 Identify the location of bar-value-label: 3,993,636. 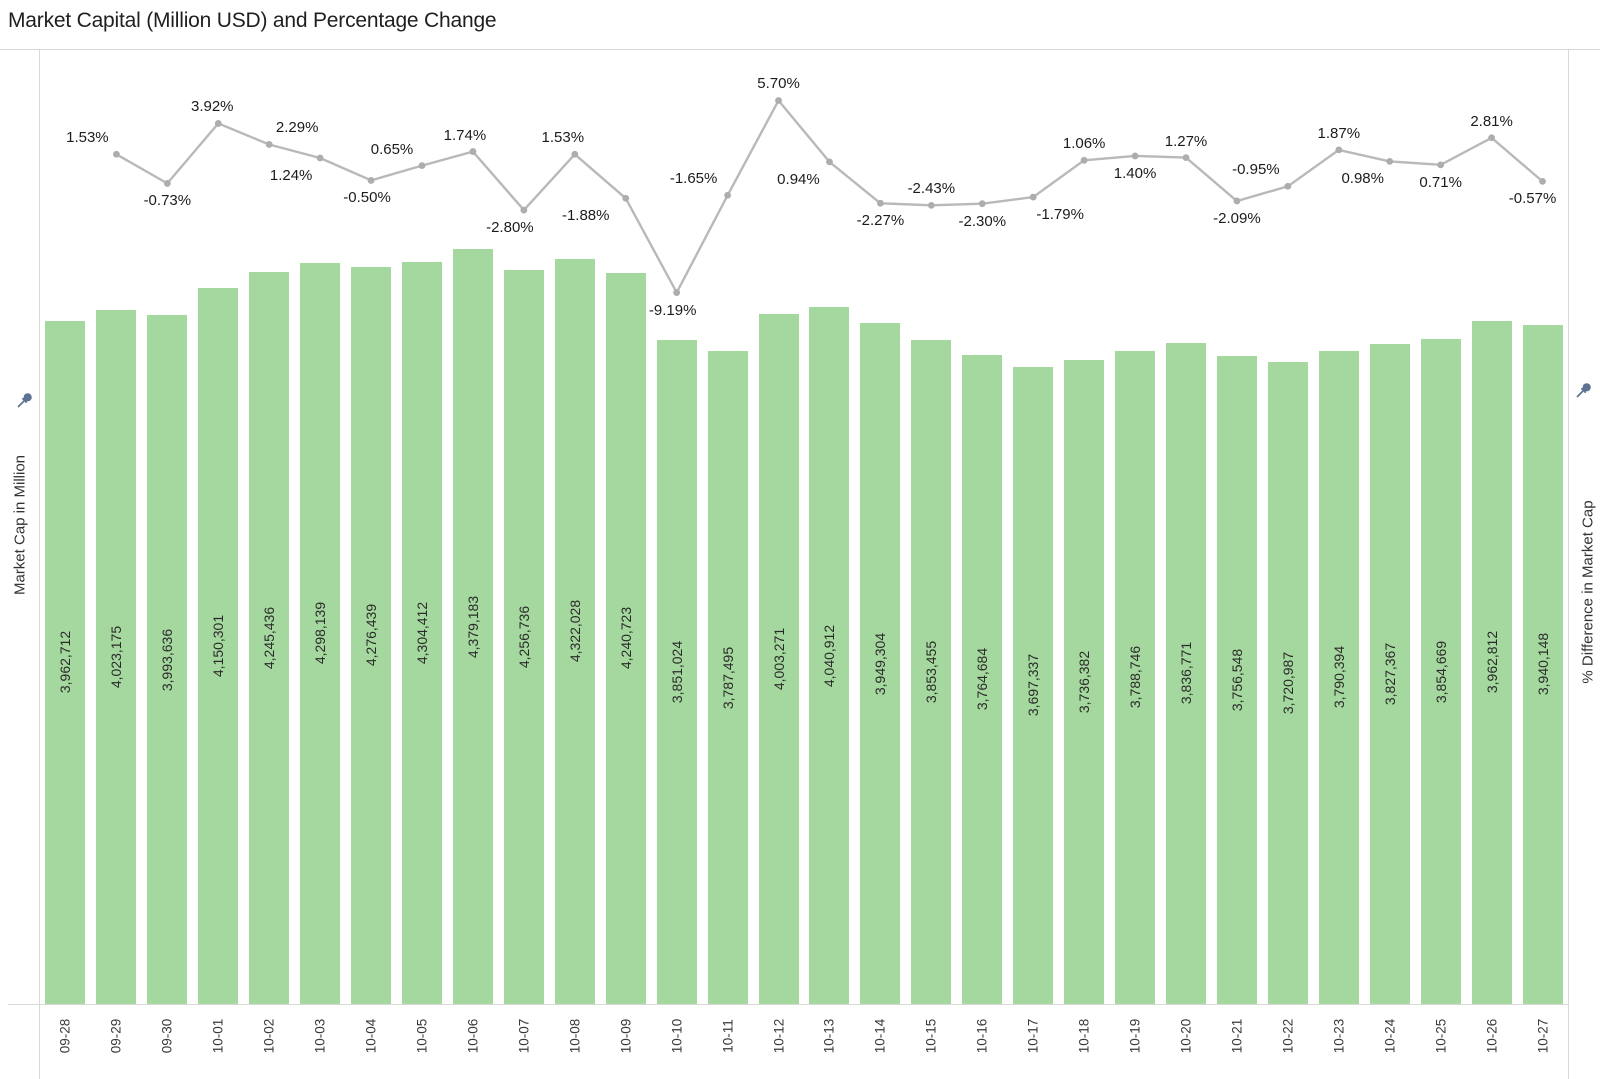
(167, 659).